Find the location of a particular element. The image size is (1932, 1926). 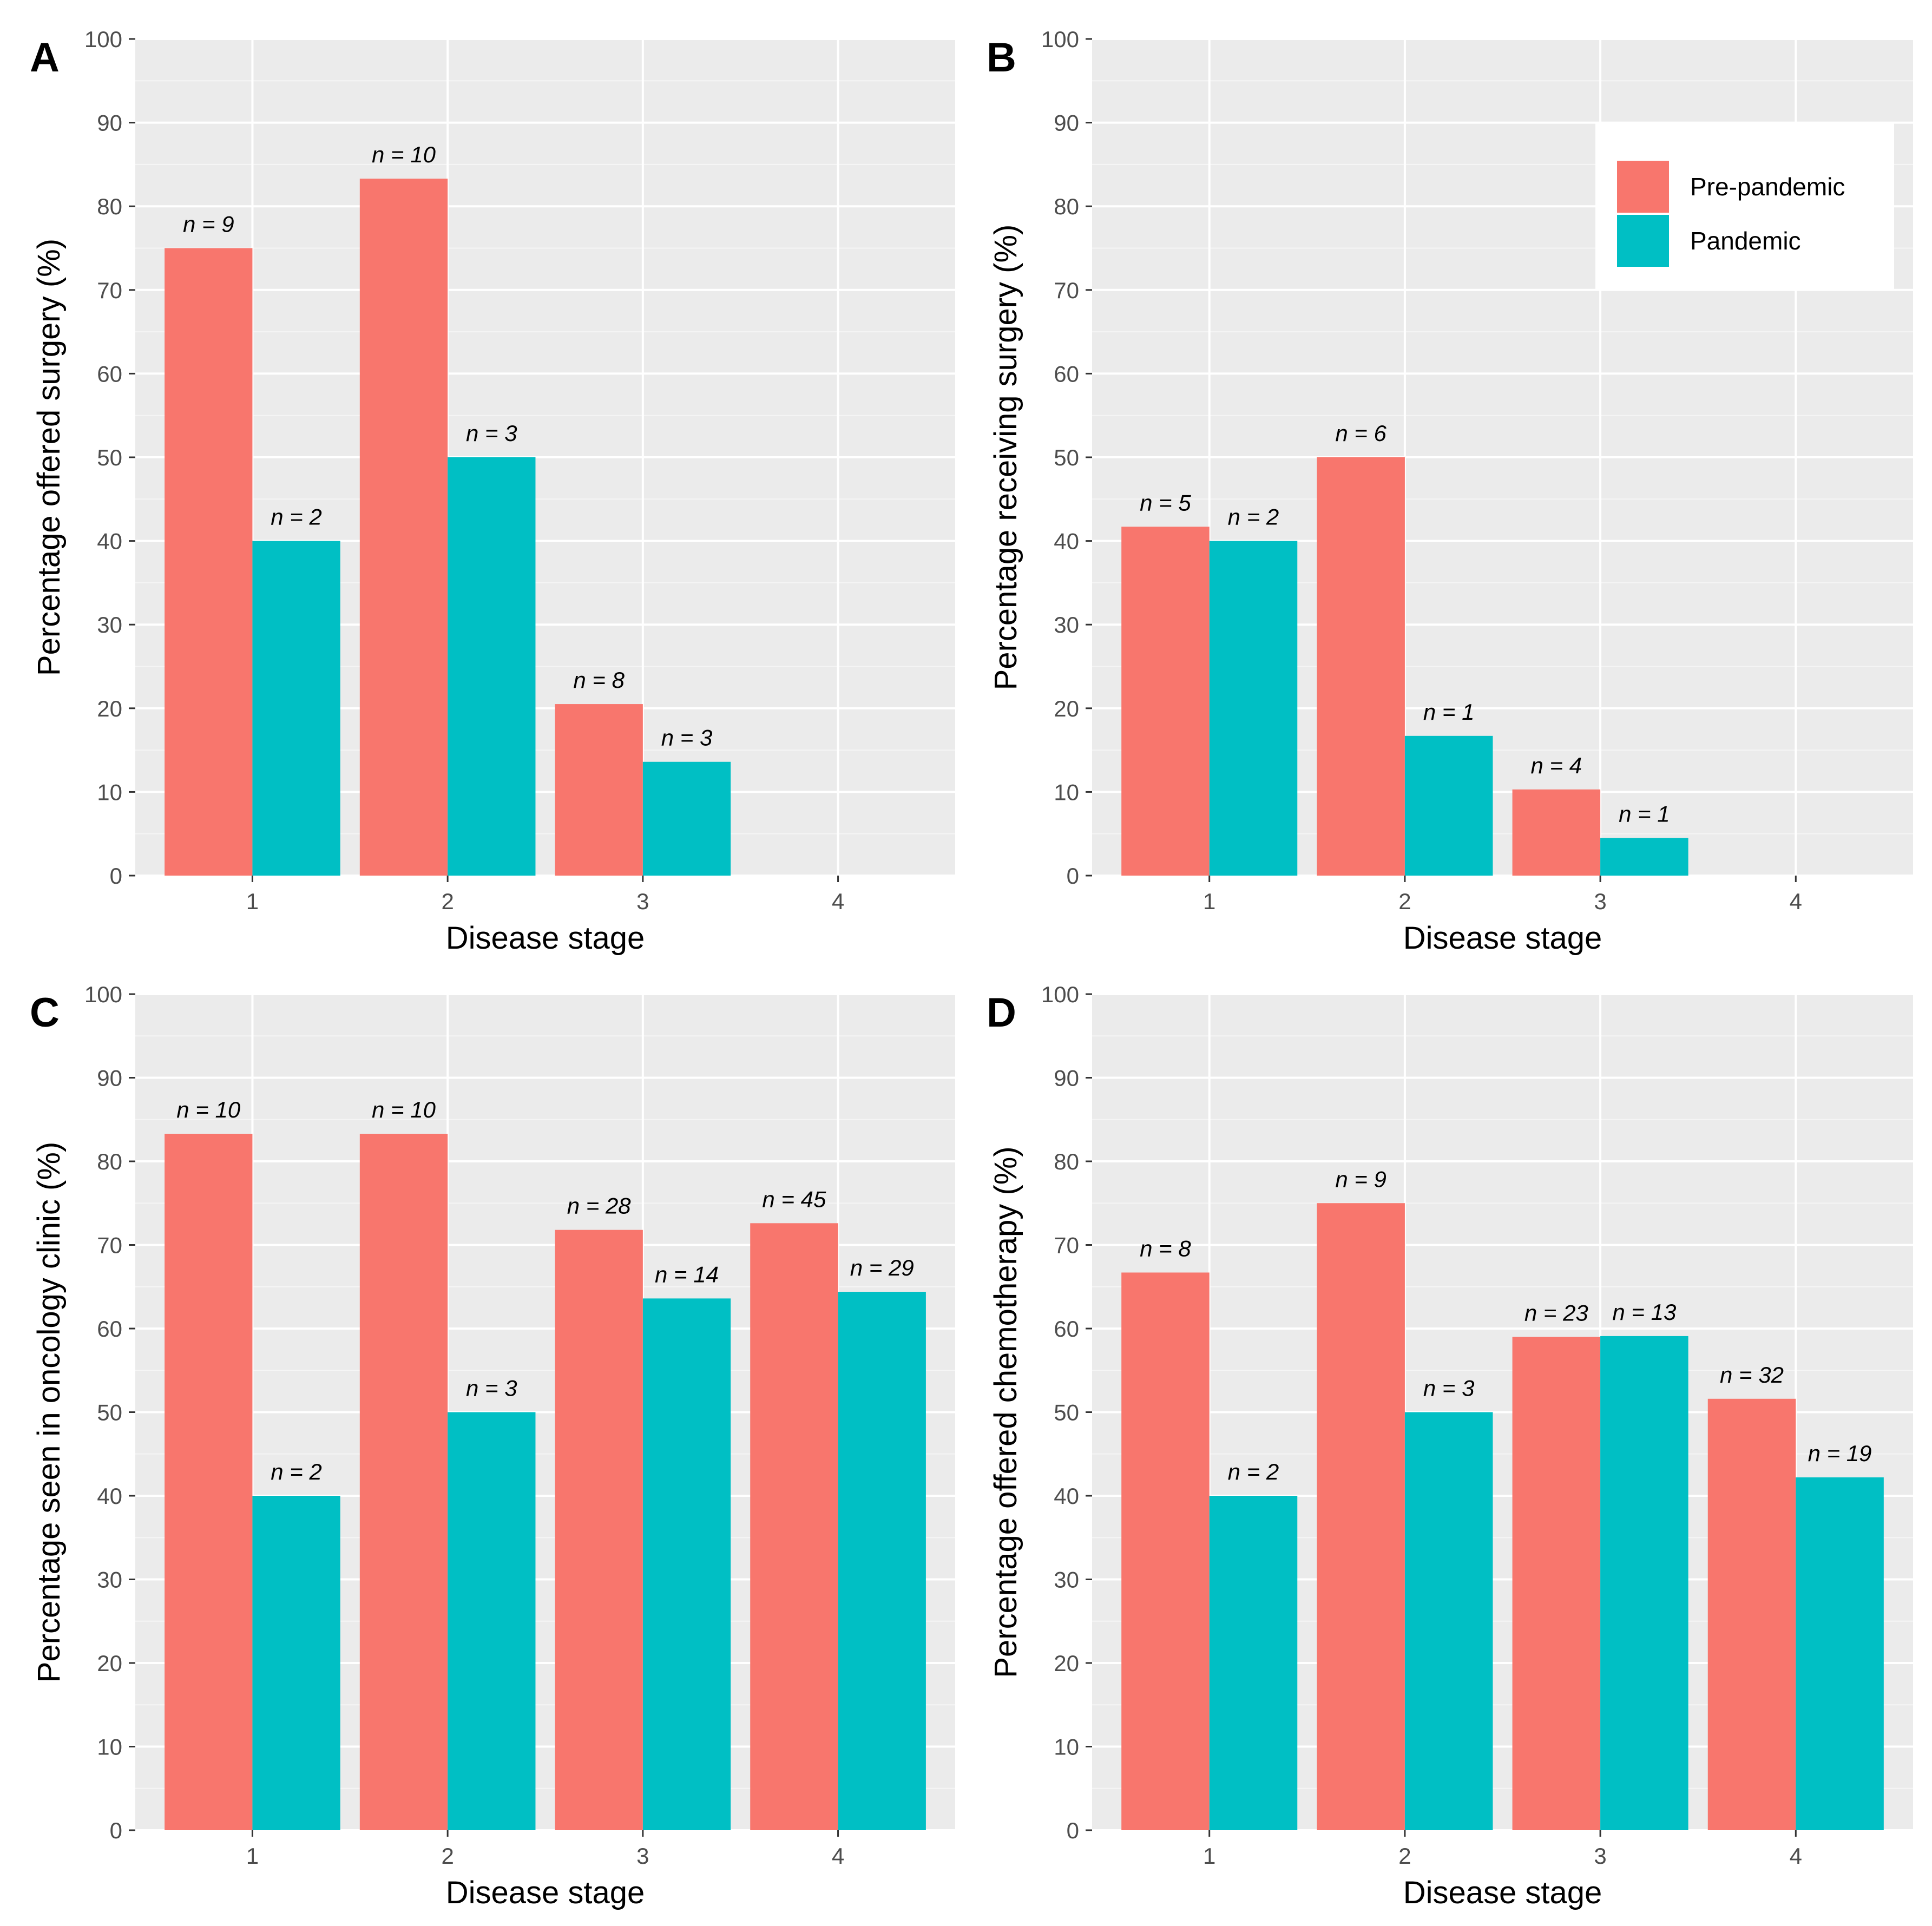

panel-letter: D is located at coordinates (1001, 1013).